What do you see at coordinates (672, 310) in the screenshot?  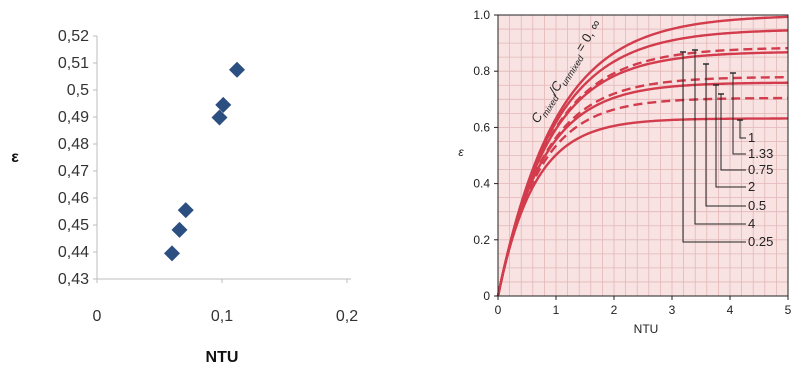 I see `right-x-tick-label: 3` at bounding box center [672, 310].